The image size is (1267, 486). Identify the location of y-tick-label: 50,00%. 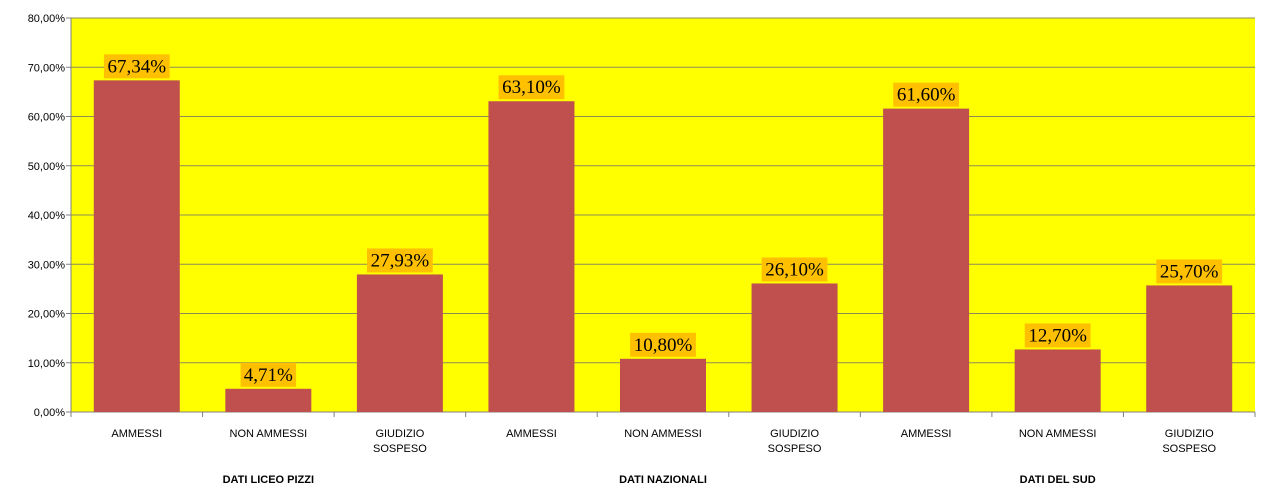
(47, 167).